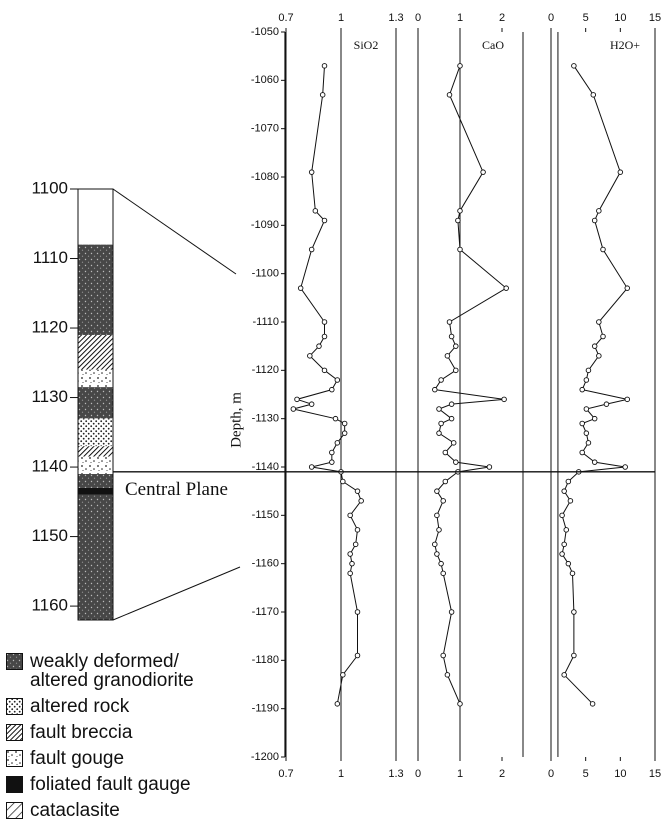 Image resolution: width=663 pixels, height=826 pixels. What do you see at coordinates (265, 129) in the screenshot?
I see `y-tick-label: -1070` at bounding box center [265, 129].